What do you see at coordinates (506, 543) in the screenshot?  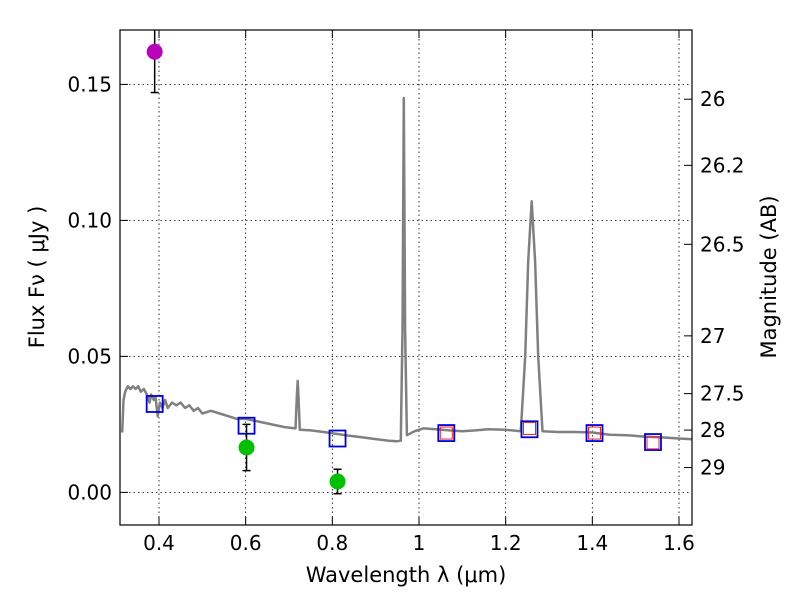 I see `x-tick-label: 1.2` at bounding box center [506, 543].